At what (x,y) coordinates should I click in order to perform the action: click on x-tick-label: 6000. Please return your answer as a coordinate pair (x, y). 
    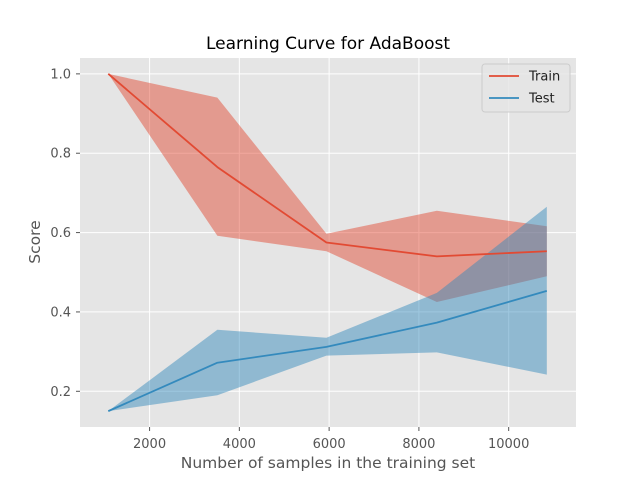
    Looking at the image, I should click on (329, 444).